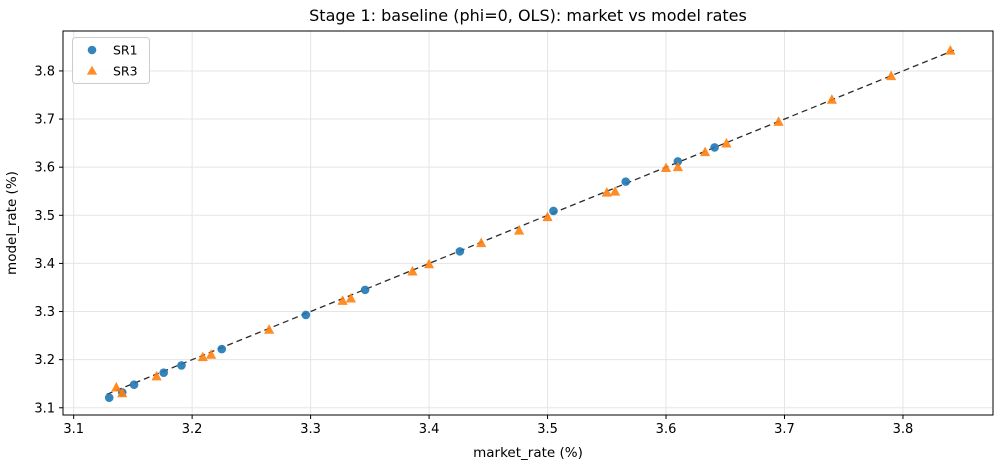 The width and height of the screenshot is (1003, 472). Describe the element at coordinates (125, 50) in the screenshot. I see `legend-label-sr1: SR1` at that location.